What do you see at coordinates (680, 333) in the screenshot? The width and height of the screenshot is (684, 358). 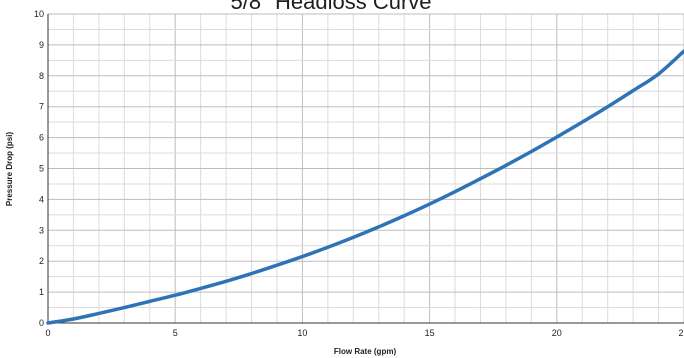 I see `x-tick-label: 2` at bounding box center [680, 333].